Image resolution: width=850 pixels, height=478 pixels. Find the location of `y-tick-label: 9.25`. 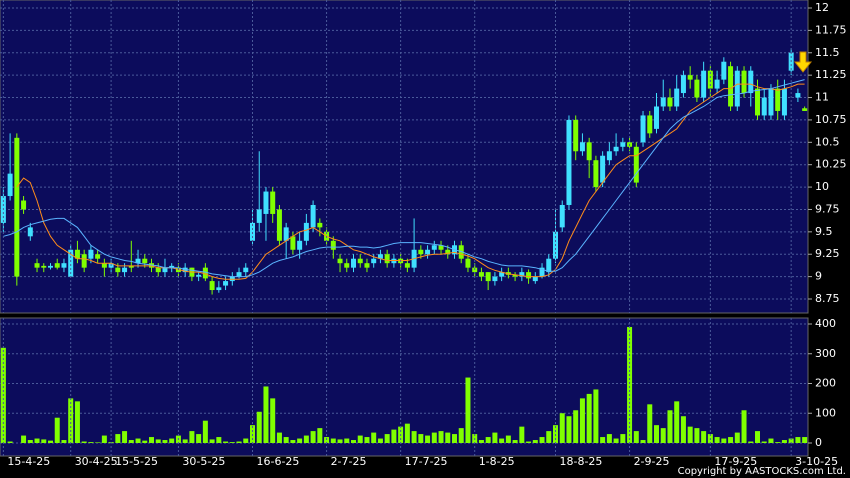

y-tick-label: 9.25 is located at coordinates (827, 253).